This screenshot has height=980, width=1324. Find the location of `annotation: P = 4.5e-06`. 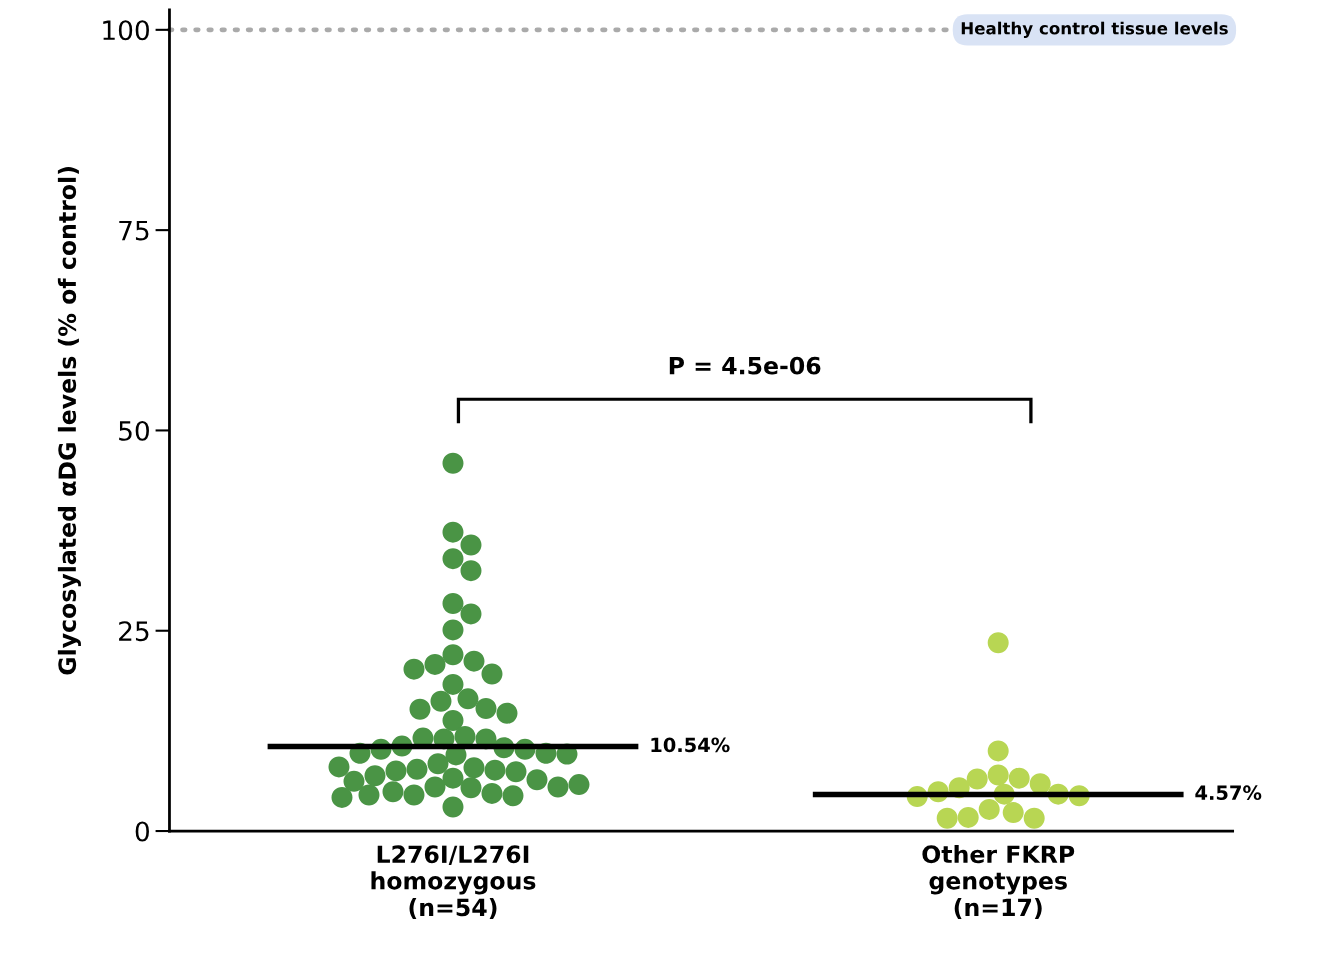

annotation: P = 4.5e-06 is located at coordinates (745, 365).